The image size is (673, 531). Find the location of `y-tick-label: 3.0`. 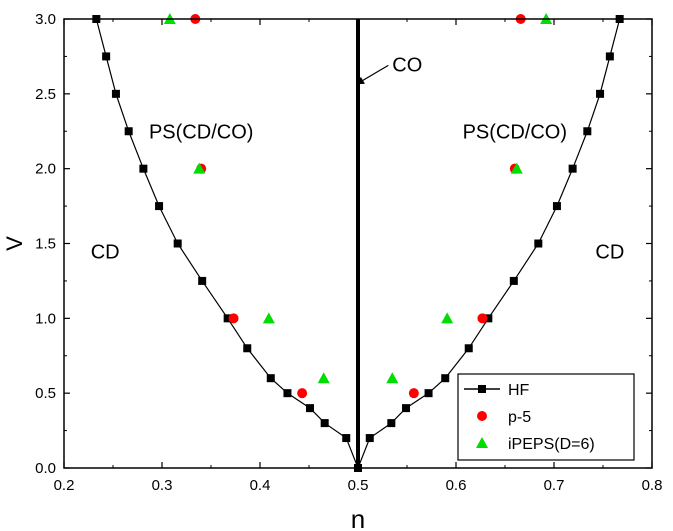

y-tick-label: 3.0 is located at coordinates (45, 19).